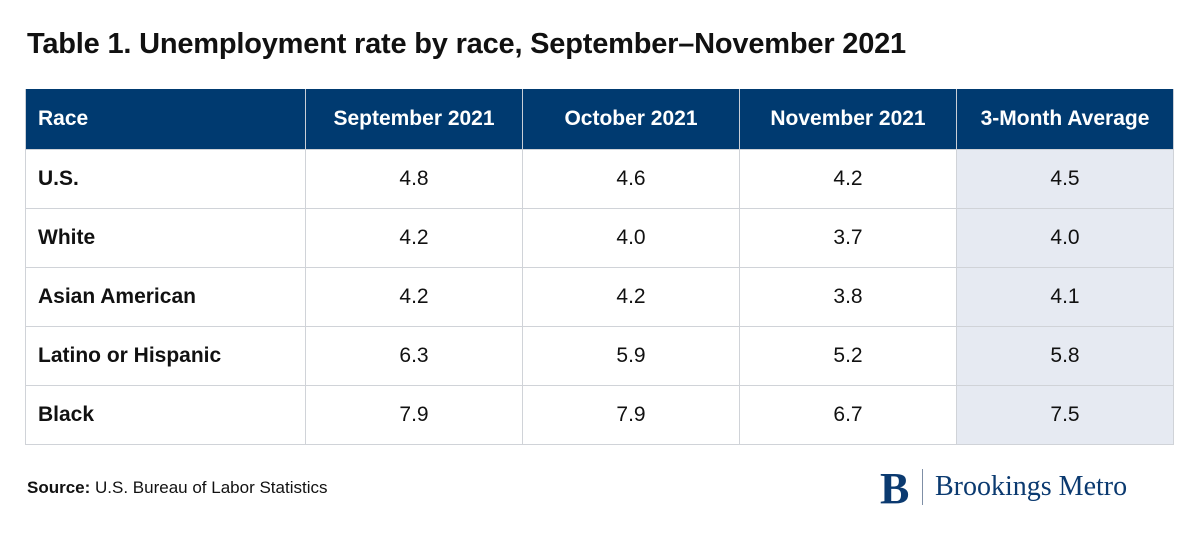  I want to click on logo-divider, so click(922, 487).